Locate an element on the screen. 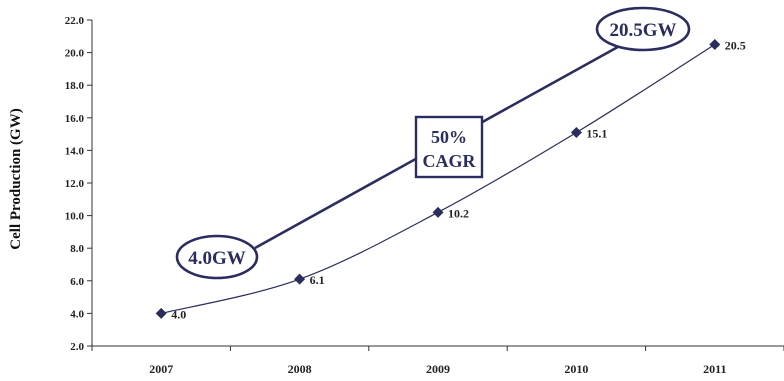 The height and width of the screenshot is (381, 784). cagr-callout-line1: 50% is located at coordinates (449, 137).